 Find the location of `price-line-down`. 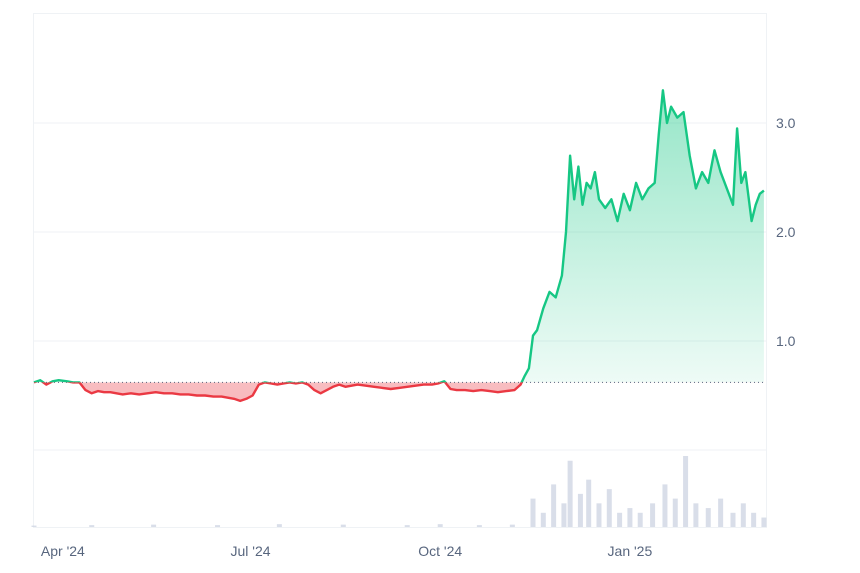

price-line-down is located at coordinates (278, 392).